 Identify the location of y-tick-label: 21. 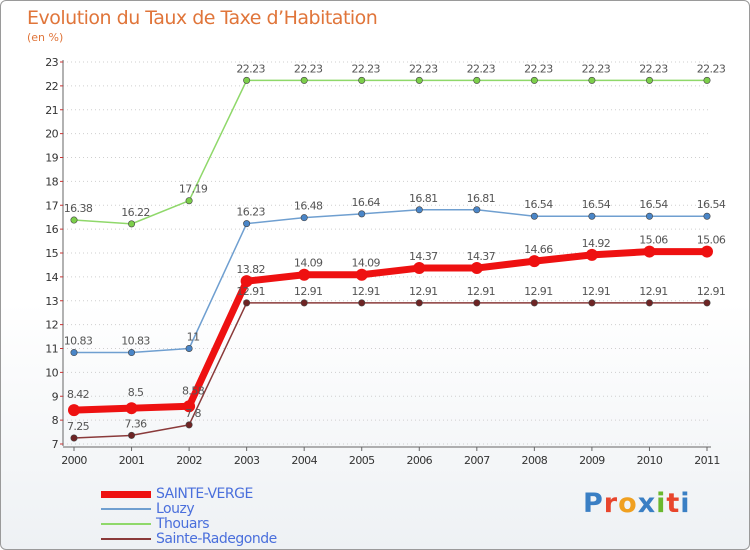
(51, 110).